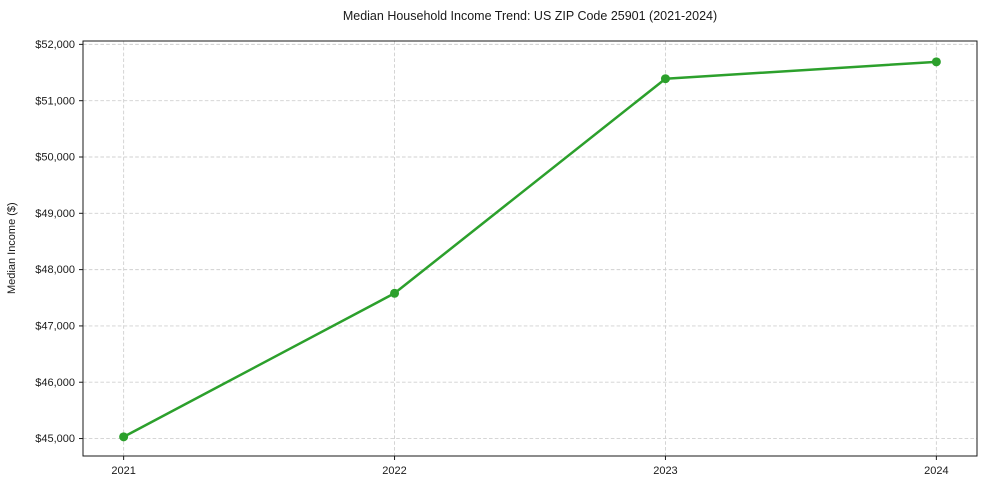 The width and height of the screenshot is (989, 490). Describe the element at coordinates (665, 79) in the screenshot. I see `data-point-2023` at that location.